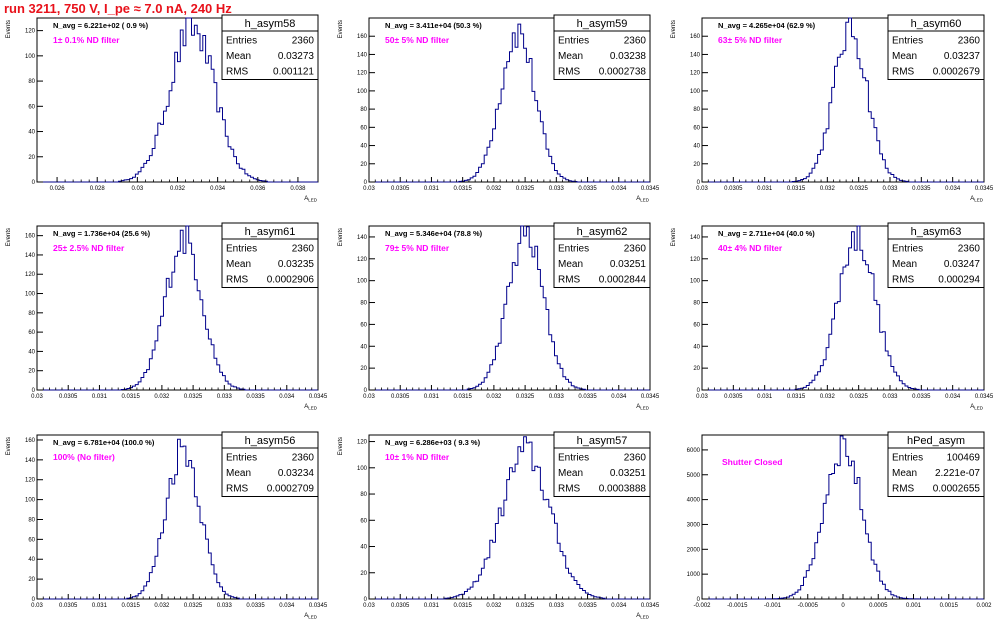 This screenshot has height=622, width=996. Describe the element at coordinates (957, 473) in the screenshot. I see `stats-value: 2.221e-07` at that location.